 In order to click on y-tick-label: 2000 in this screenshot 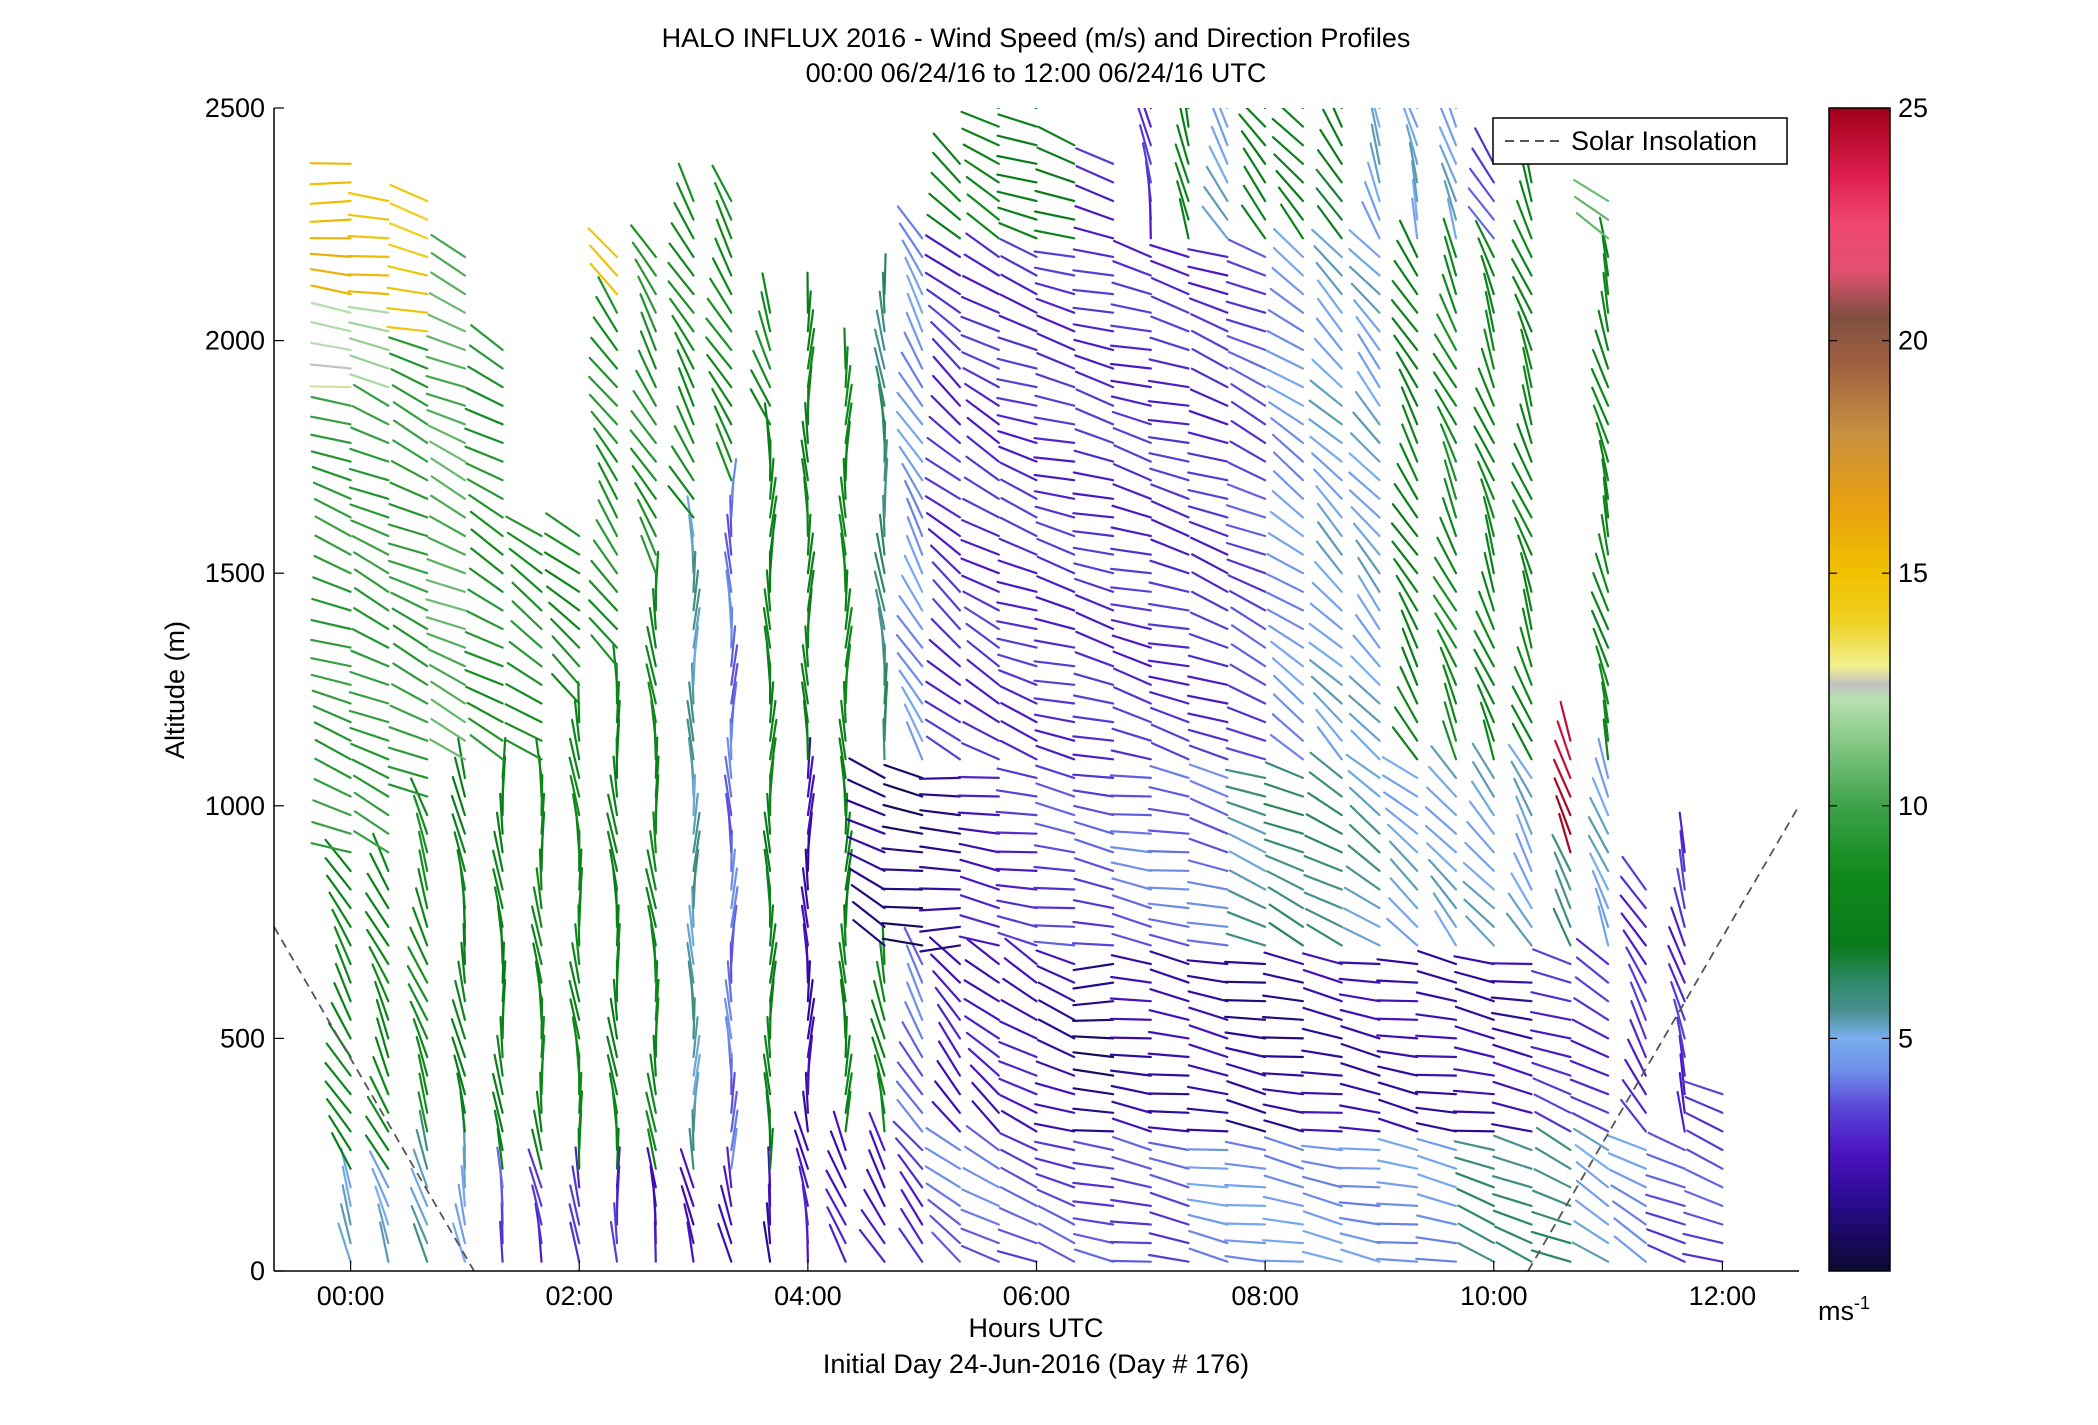, I will do `click(235, 341)`.